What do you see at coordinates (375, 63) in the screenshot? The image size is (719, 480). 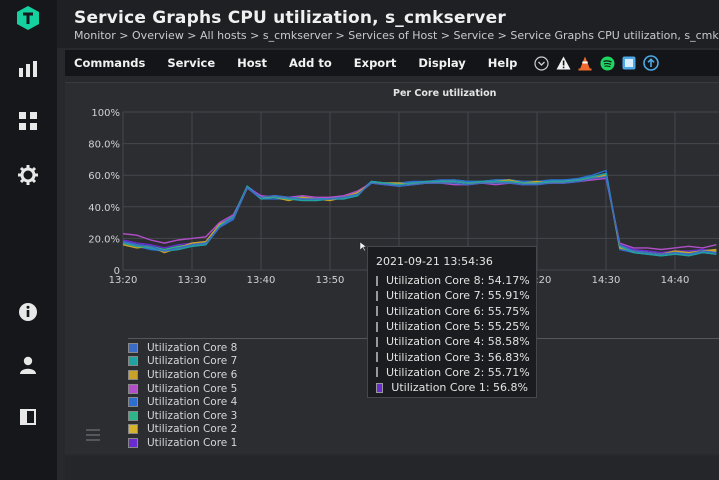 I see `menu-export: Export` at bounding box center [375, 63].